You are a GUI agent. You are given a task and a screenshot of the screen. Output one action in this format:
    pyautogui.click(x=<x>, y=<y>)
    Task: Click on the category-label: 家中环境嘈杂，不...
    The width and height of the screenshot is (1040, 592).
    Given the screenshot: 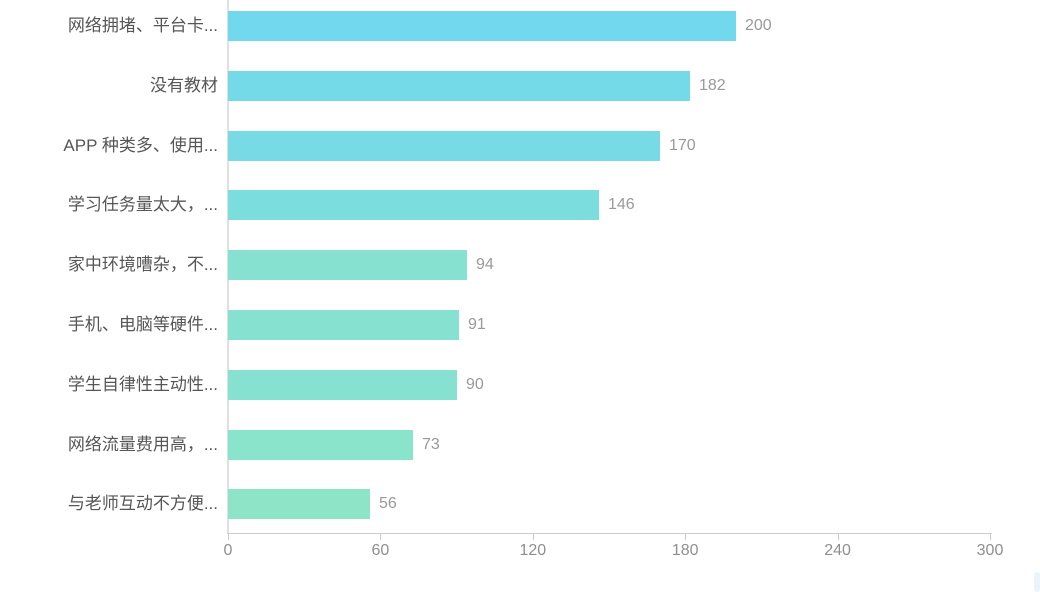 What is the action you would take?
    pyautogui.click(x=142, y=264)
    